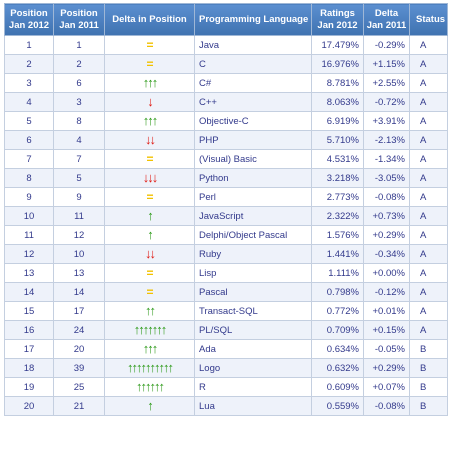  What do you see at coordinates (337, 121) in the screenshot?
I see `rating-cell: 6.919%` at bounding box center [337, 121].